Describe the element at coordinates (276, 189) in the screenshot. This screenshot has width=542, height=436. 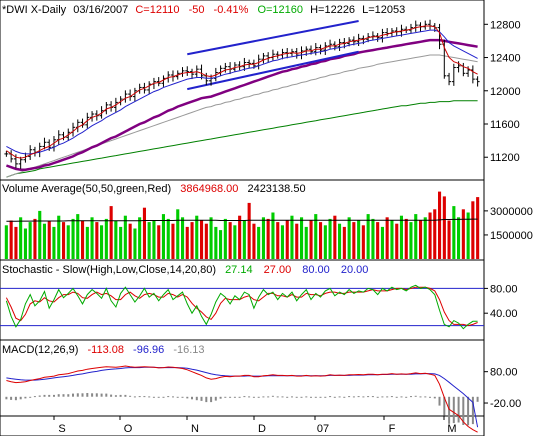
I see `volume-value-2: 2423138.50` at that location.